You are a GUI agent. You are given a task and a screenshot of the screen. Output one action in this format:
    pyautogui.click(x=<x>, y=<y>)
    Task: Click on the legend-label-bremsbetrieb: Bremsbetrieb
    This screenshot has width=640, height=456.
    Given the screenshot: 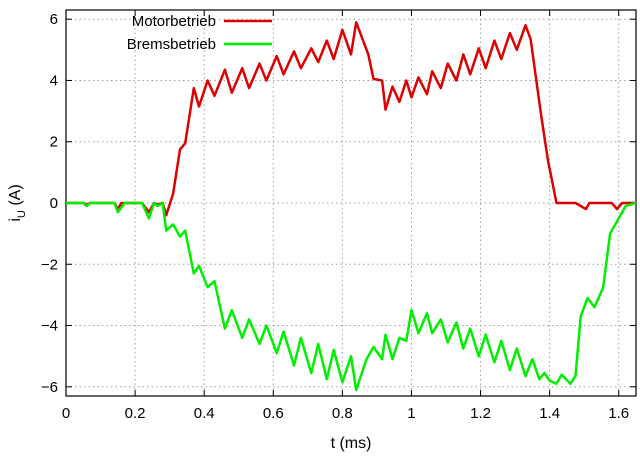 What is the action you would take?
    pyautogui.click(x=171, y=44)
    